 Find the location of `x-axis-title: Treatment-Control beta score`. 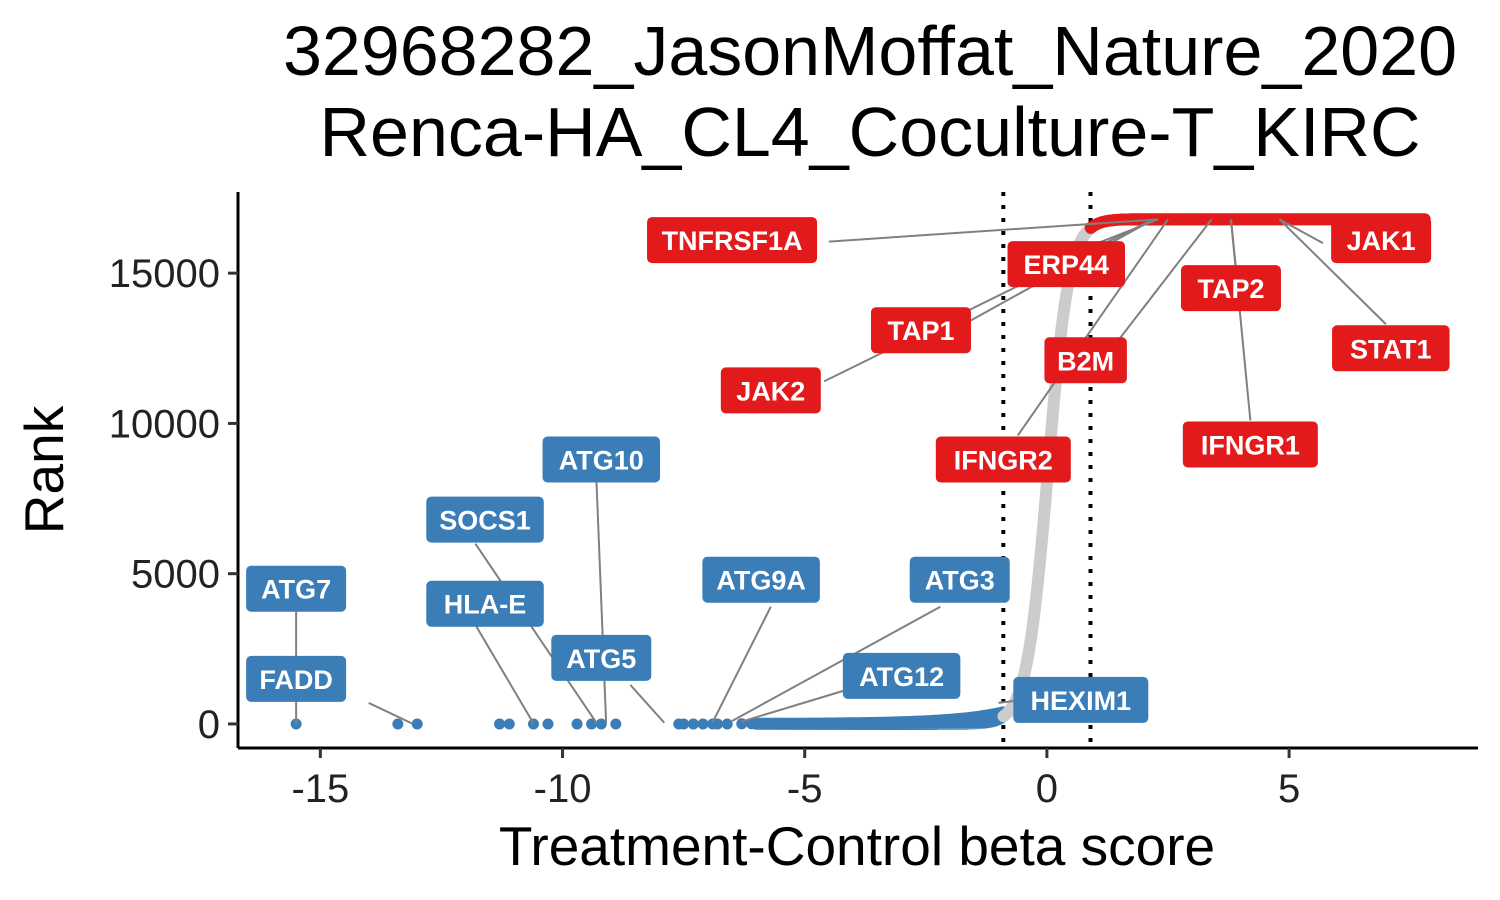

x-axis-title: Treatment-Control beta score is located at coordinates (857, 846).